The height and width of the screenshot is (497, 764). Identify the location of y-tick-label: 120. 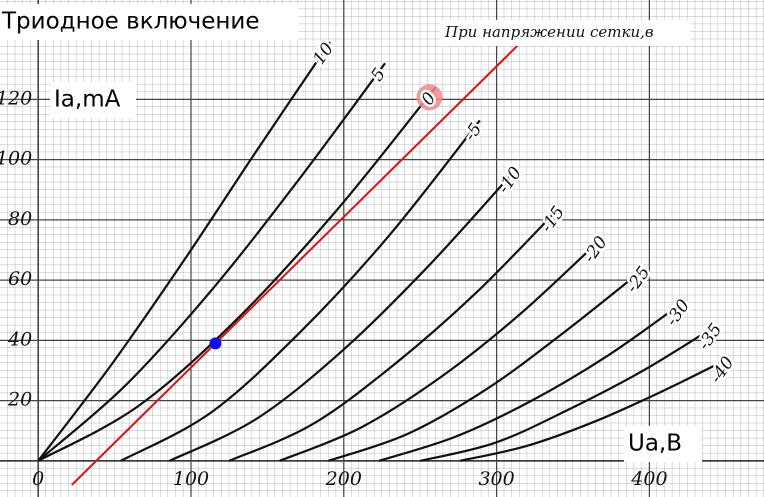
(16, 98).